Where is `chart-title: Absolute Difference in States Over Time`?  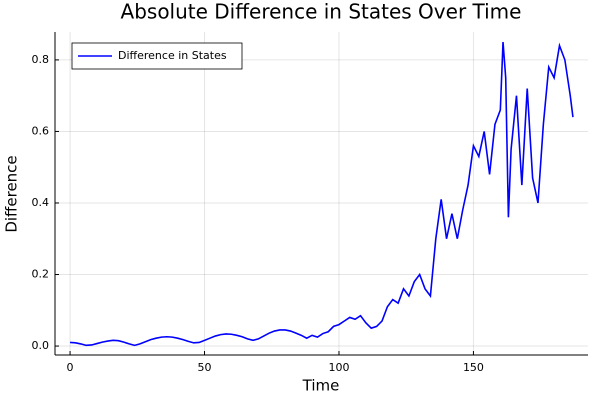 chart-title: Absolute Difference in States Over Time is located at coordinates (321, 12).